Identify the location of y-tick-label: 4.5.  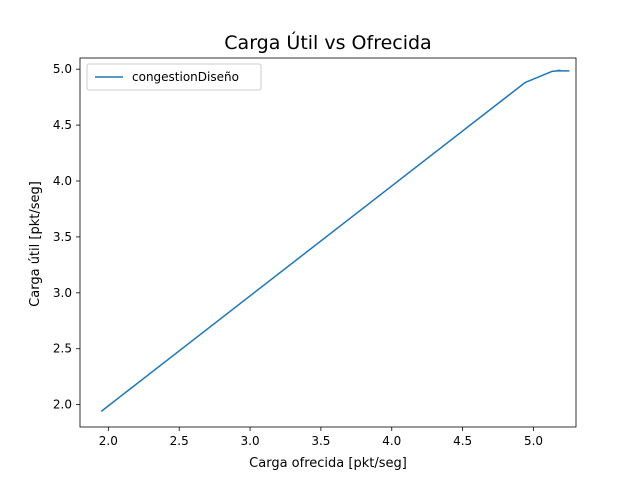
(62, 125).